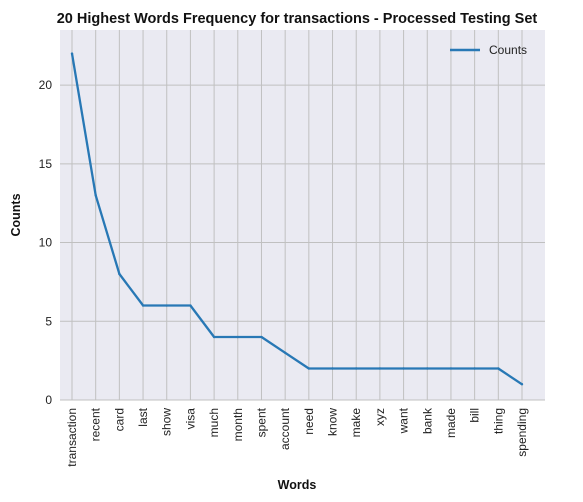 This screenshot has height=502, width=583. Describe the element at coordinates (522, 432) in the screenshot. I see `x-tick-label: spending` at that location.